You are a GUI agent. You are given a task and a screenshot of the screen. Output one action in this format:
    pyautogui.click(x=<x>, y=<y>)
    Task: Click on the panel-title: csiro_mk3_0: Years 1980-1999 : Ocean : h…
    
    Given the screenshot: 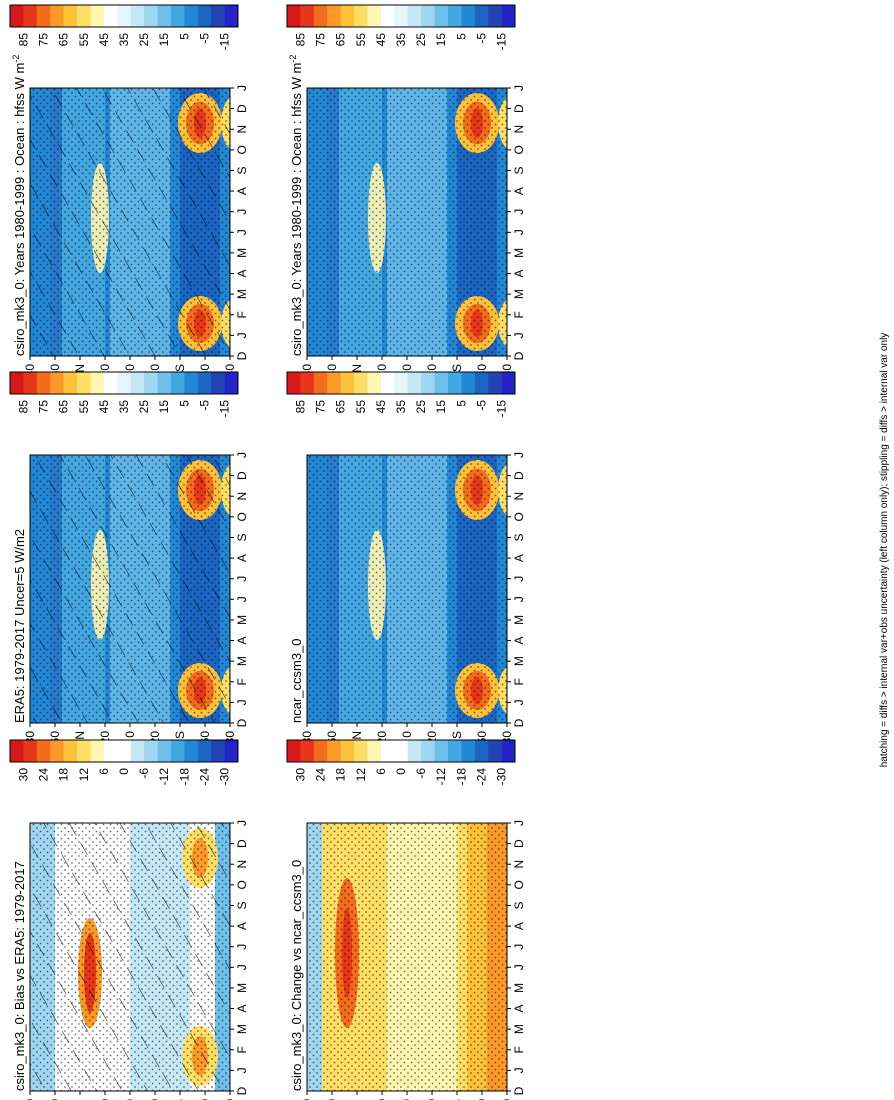 What is the action you would take?
    pyautogui.click(x=296, y=205)
    